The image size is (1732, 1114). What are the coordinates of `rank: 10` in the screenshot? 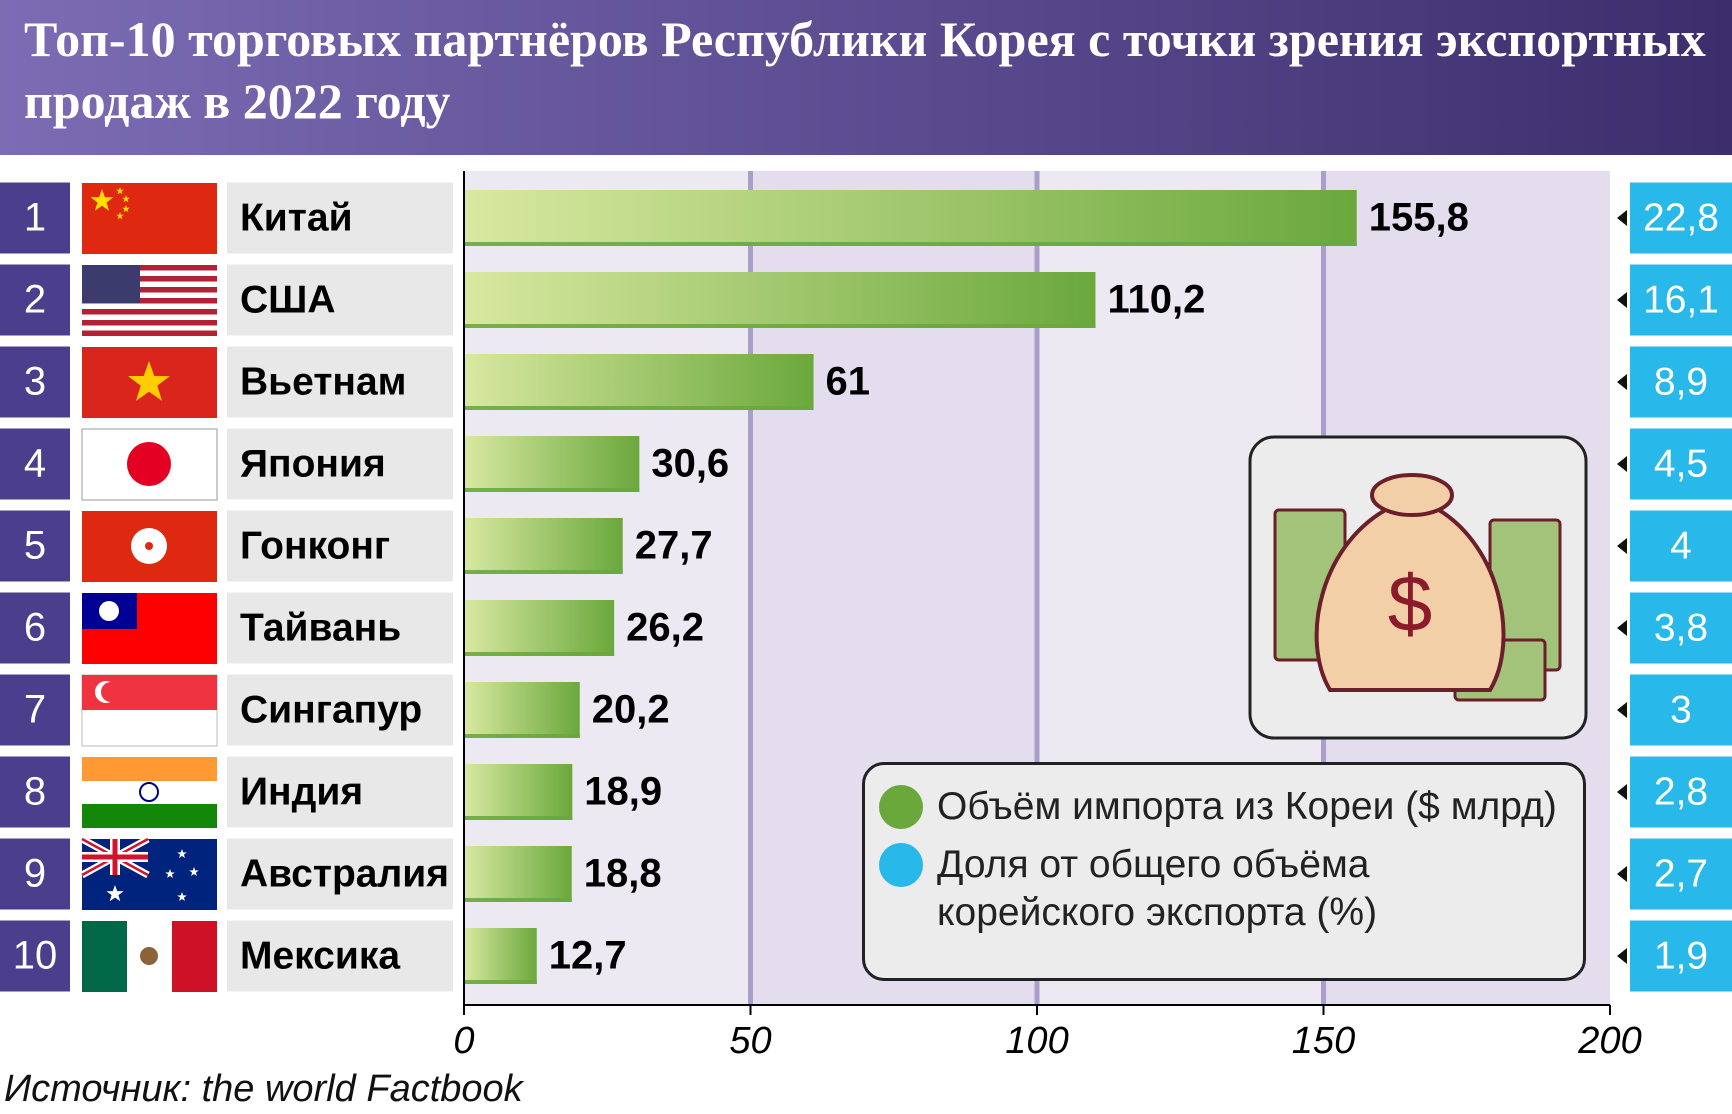 It's located at (35, 956).